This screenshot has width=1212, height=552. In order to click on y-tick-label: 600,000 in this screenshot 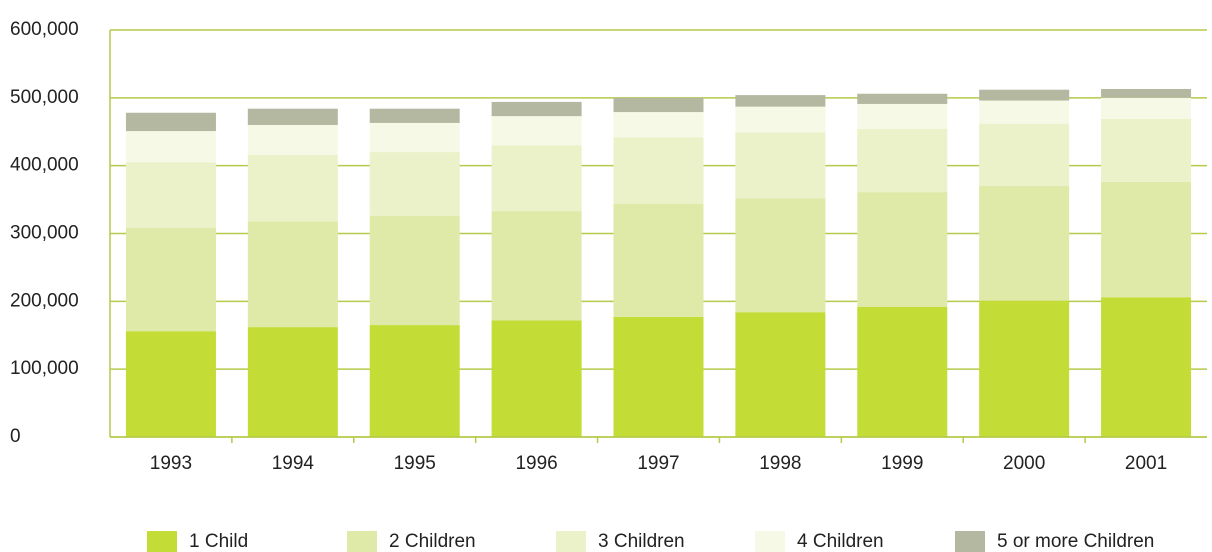, I will do `click(44, 29)`.